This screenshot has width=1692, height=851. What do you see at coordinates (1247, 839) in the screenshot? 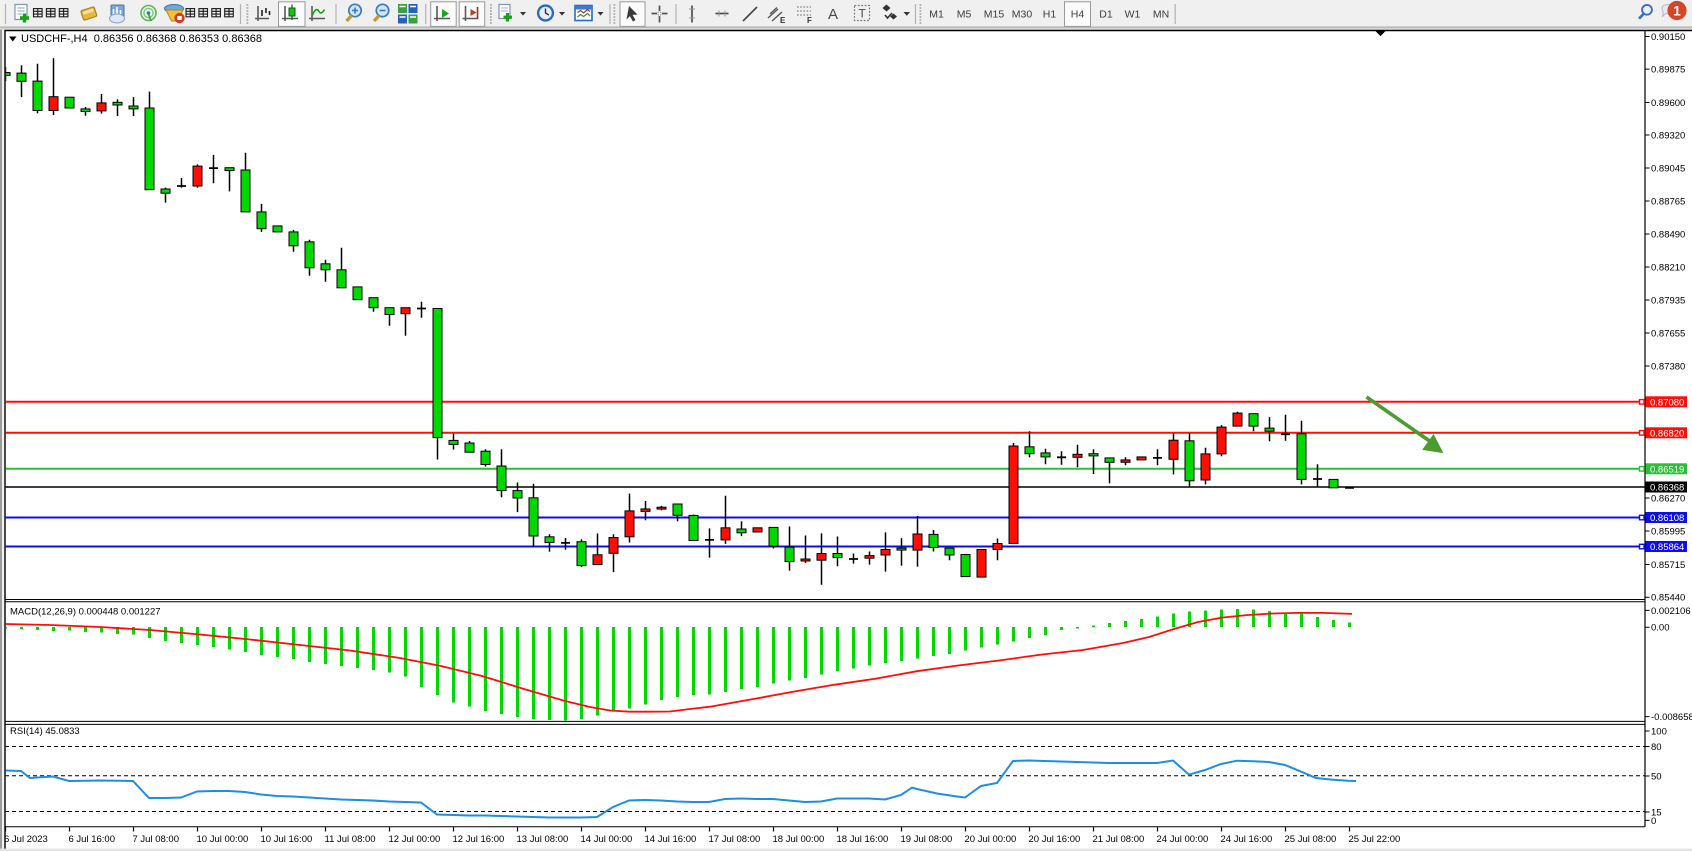
I see `svg-text: 24 Jul 16:00` at bounding box center [1247, 839].